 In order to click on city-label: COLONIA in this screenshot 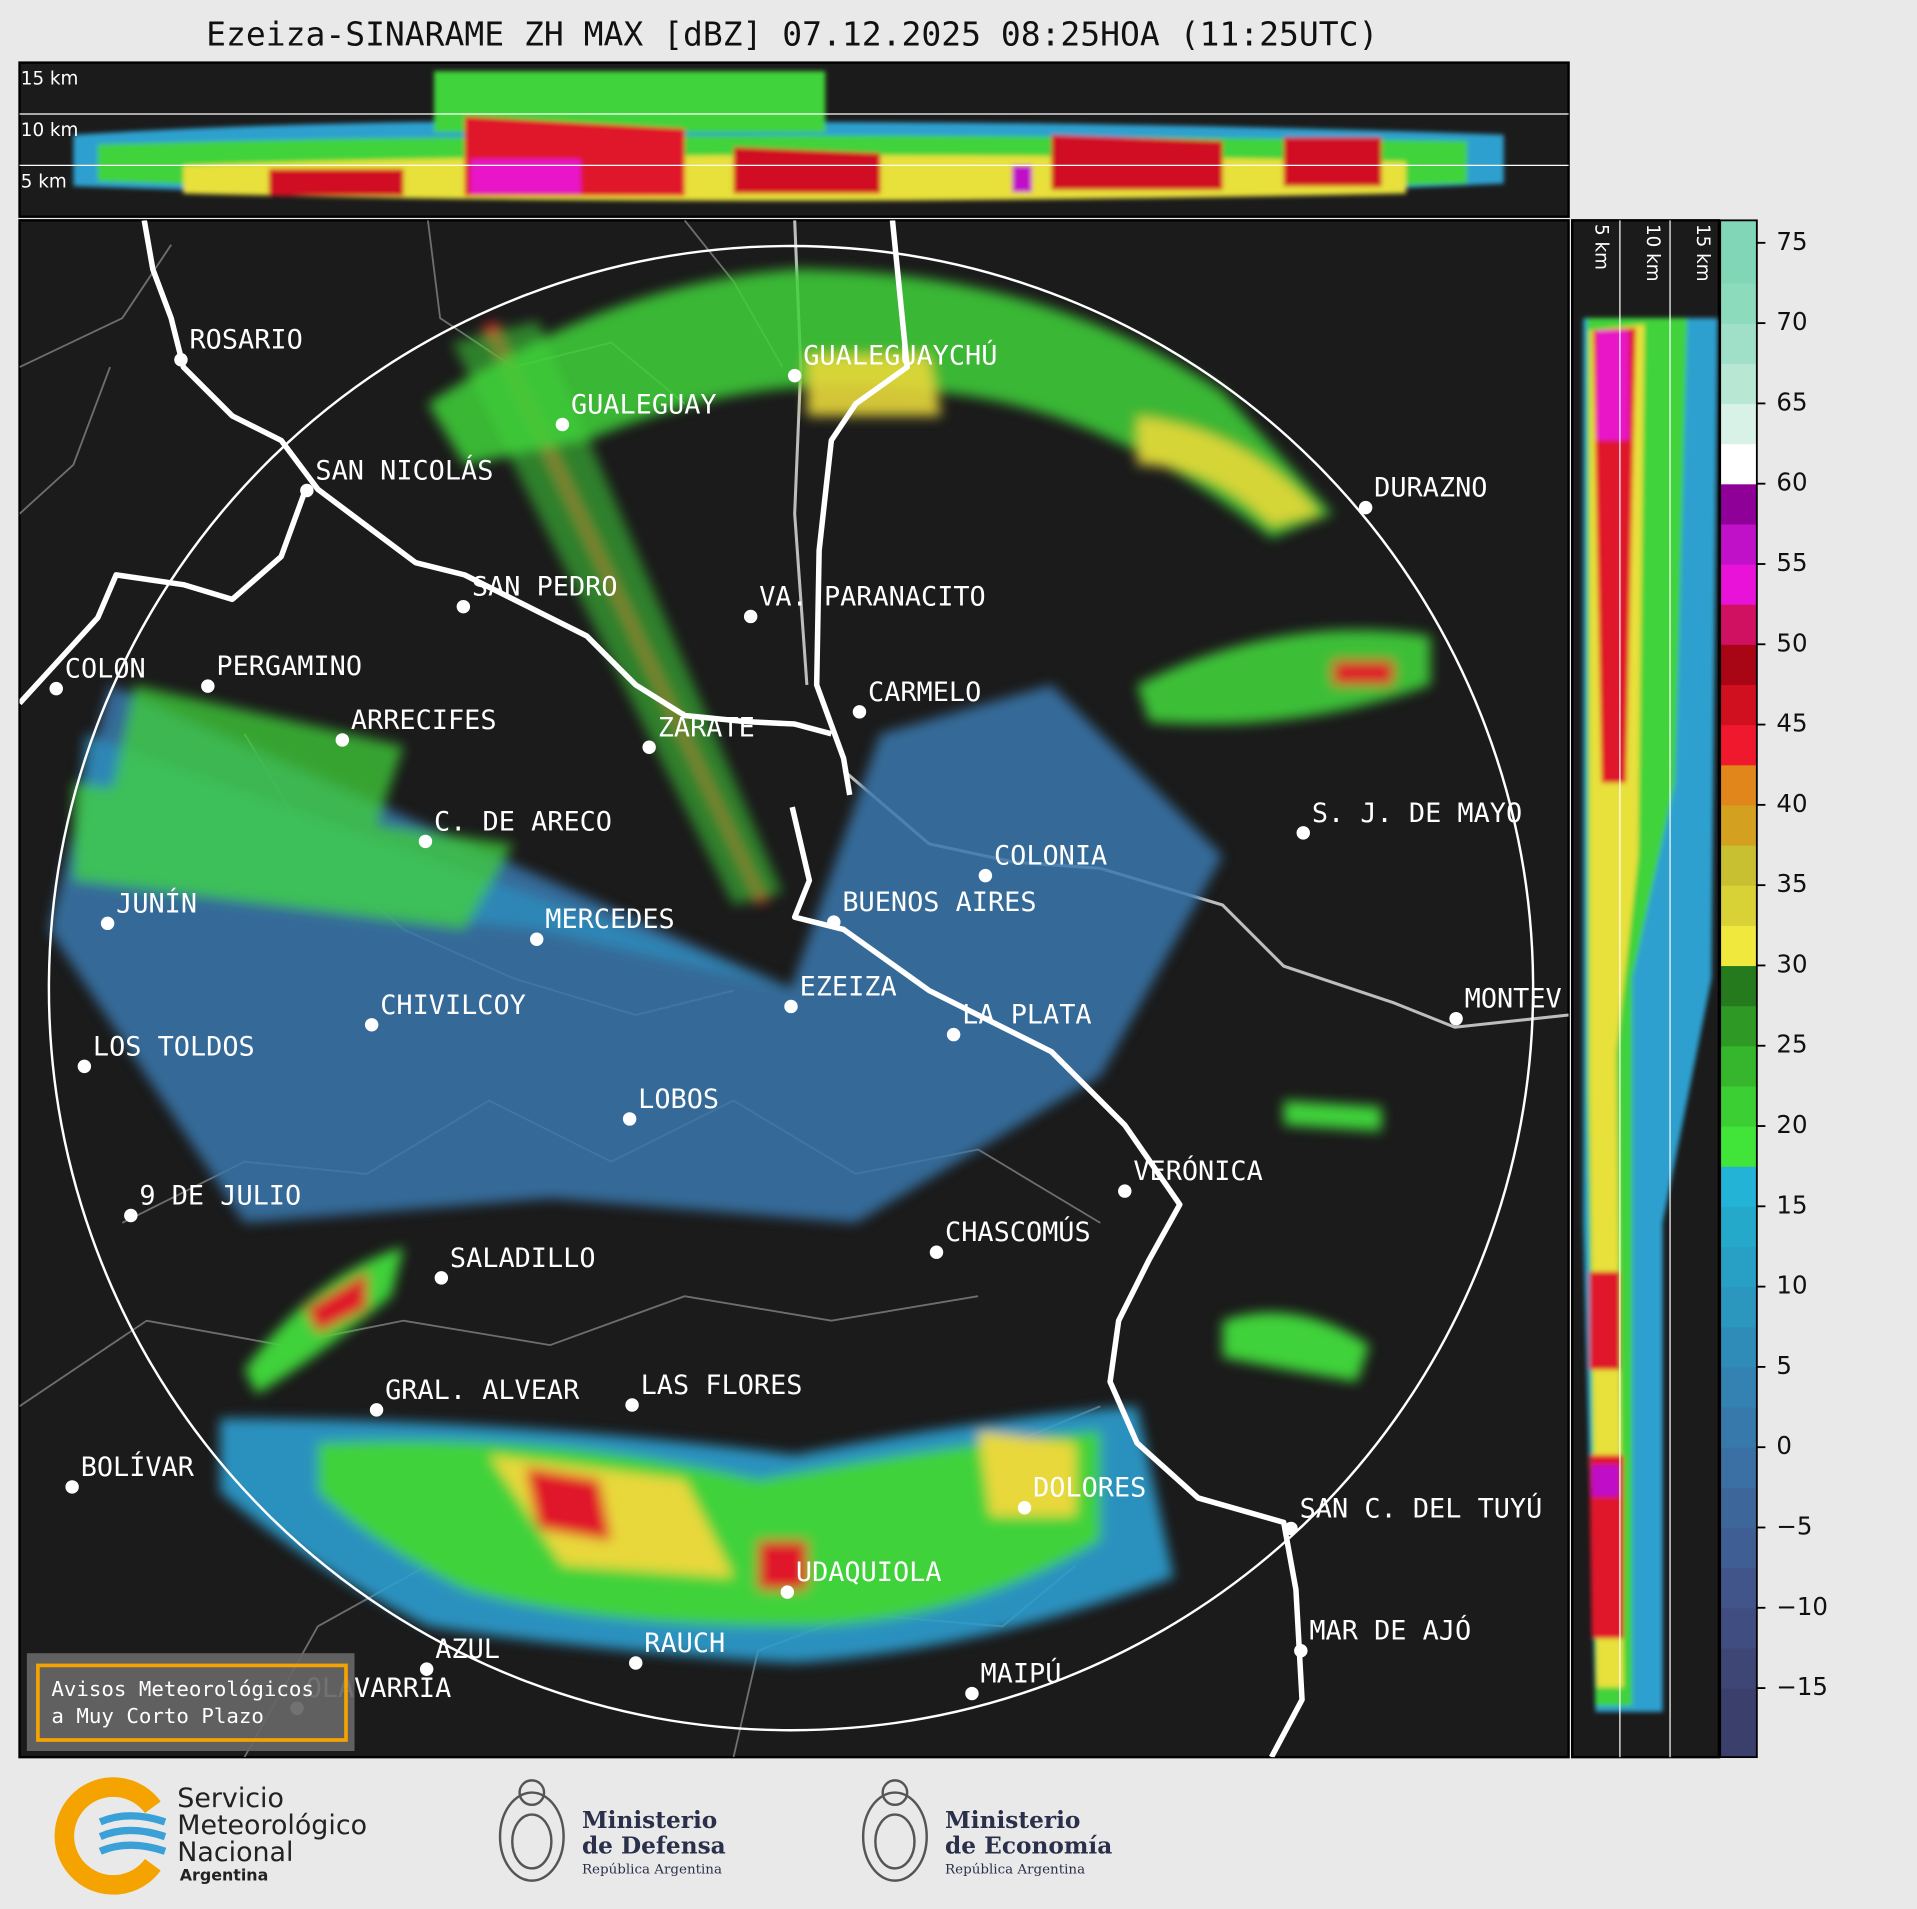, I will do `click(1050, 856)`.